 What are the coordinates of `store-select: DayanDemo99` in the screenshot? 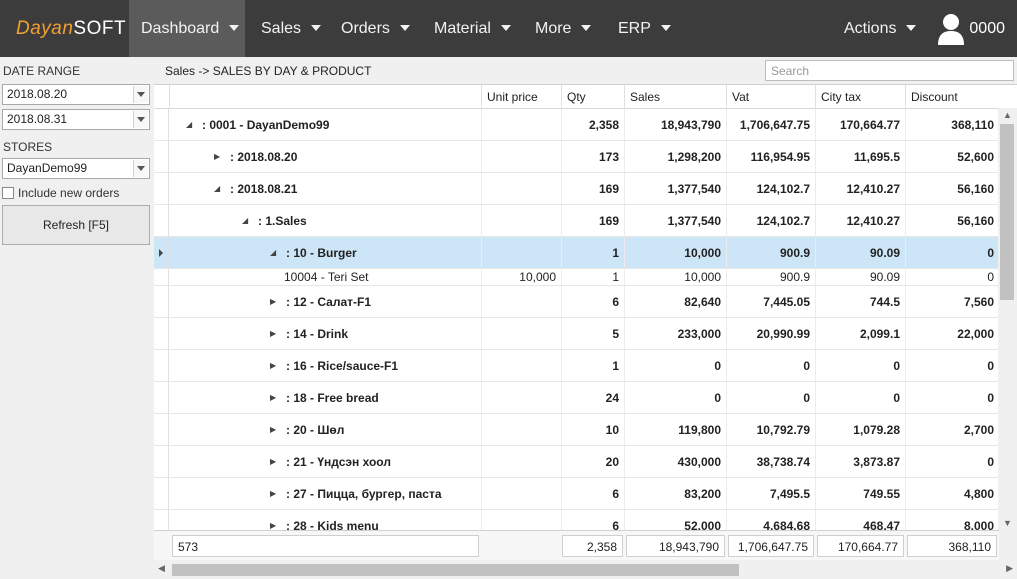 It's located at (76, 168).